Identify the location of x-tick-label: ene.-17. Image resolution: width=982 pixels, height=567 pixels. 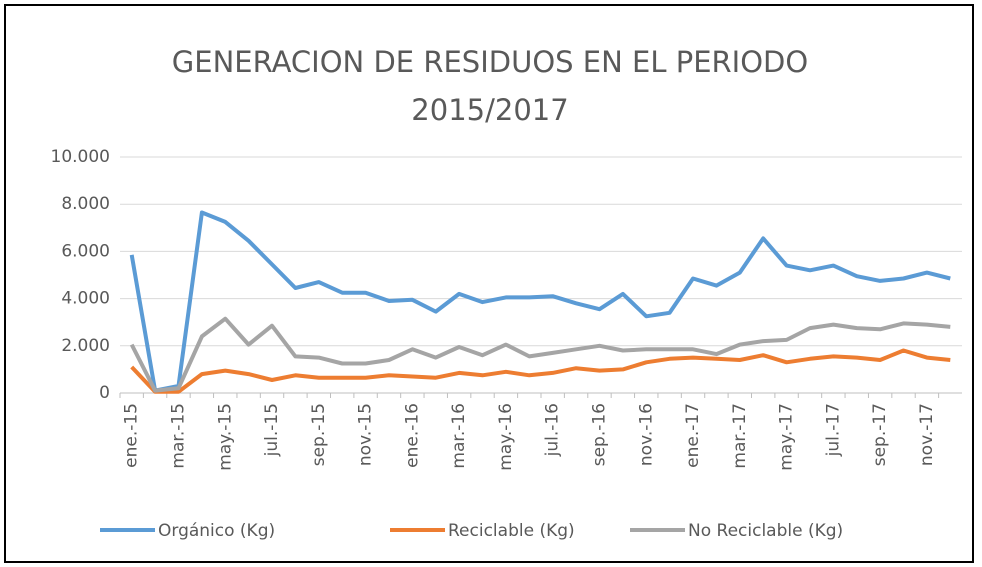
(693, 435).